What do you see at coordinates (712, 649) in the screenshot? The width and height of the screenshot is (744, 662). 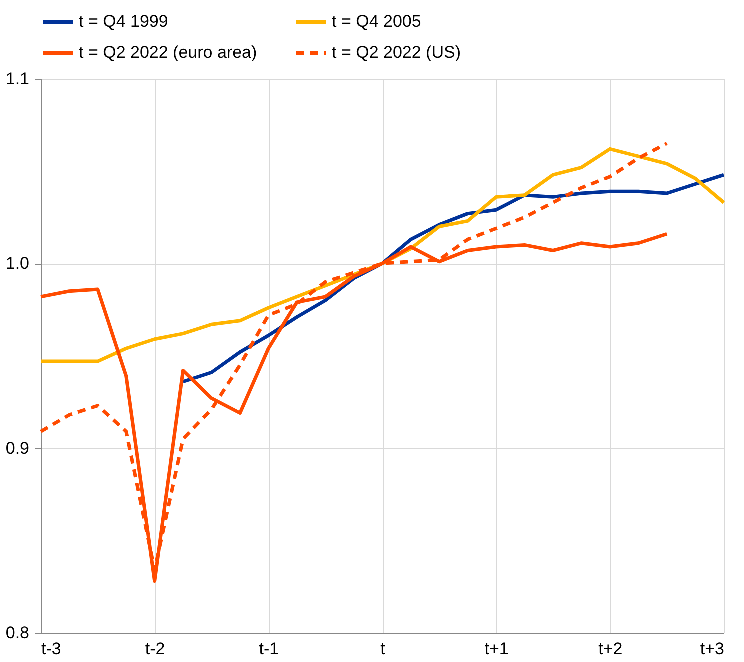 I see `x-tick-label: t+3` at bounding box center [712, 649].